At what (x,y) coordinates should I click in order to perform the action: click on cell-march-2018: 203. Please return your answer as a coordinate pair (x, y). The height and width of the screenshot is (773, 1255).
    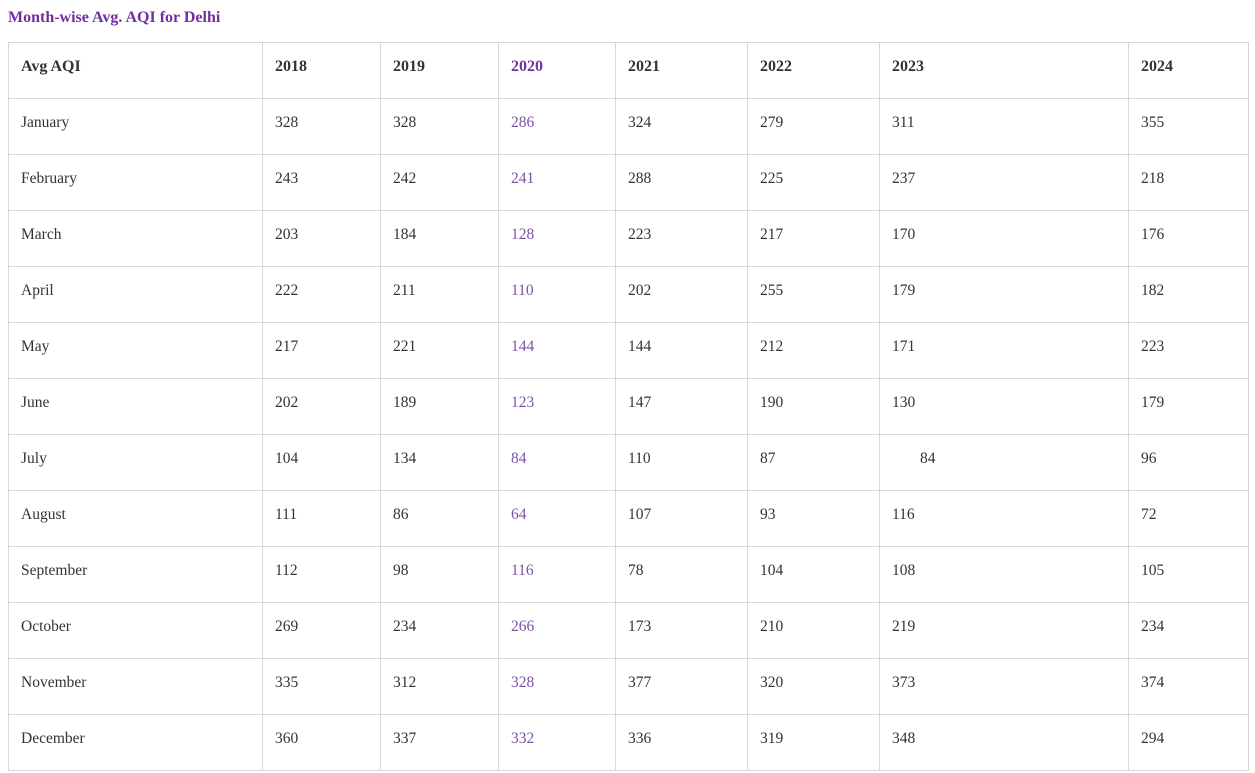
    Looking at the image, I should click on (321, 238).